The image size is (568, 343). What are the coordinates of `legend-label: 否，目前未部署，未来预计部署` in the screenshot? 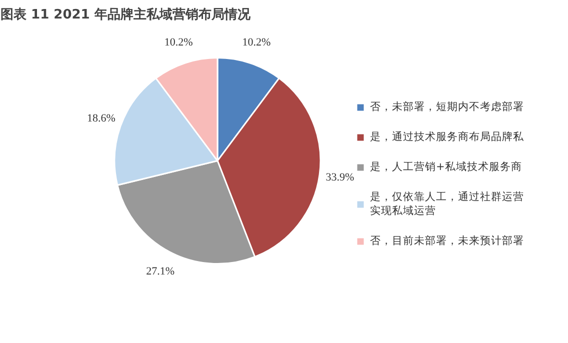 It's located at (447, 241).